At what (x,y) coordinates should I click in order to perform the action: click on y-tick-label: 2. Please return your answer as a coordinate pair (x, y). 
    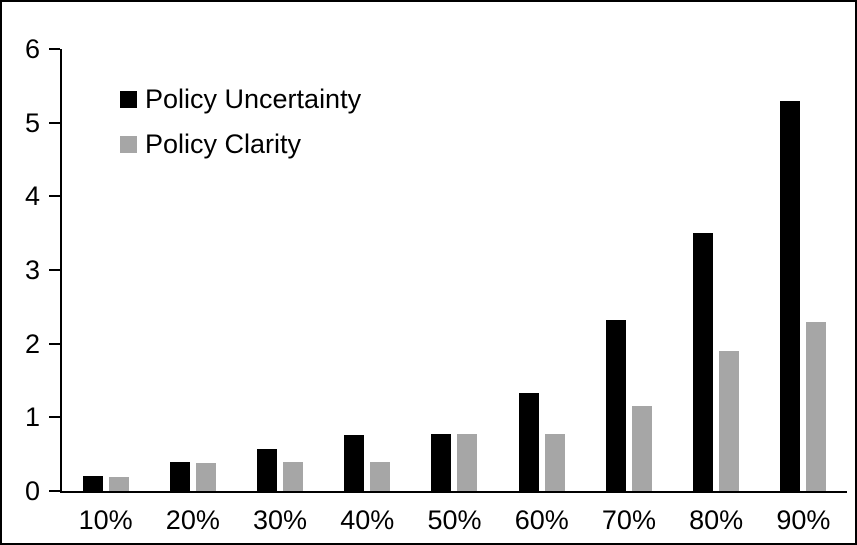
    Looking at the image, I should click on (32, 343).